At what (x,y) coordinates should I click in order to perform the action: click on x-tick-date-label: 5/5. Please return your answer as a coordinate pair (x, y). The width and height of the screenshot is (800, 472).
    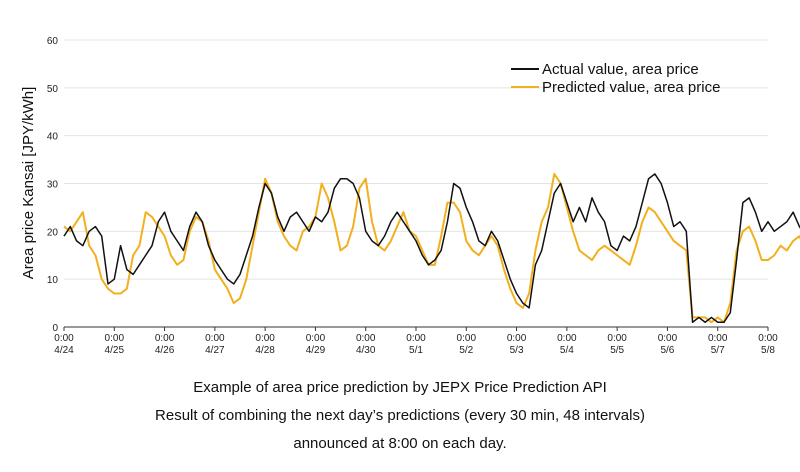
    Looking at the image, I should click on (617, 350).